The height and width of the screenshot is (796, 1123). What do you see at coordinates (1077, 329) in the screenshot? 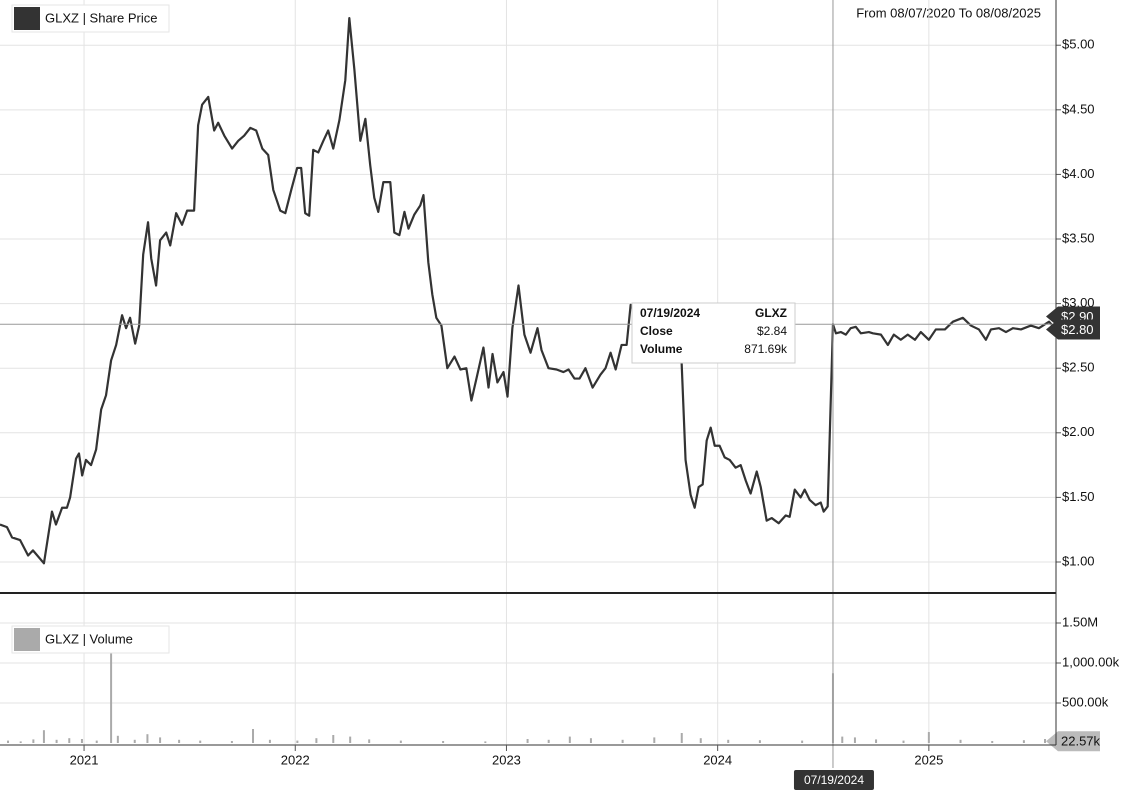
I see `value-marker-label: $2.80` at bounding box center [1077, 329].